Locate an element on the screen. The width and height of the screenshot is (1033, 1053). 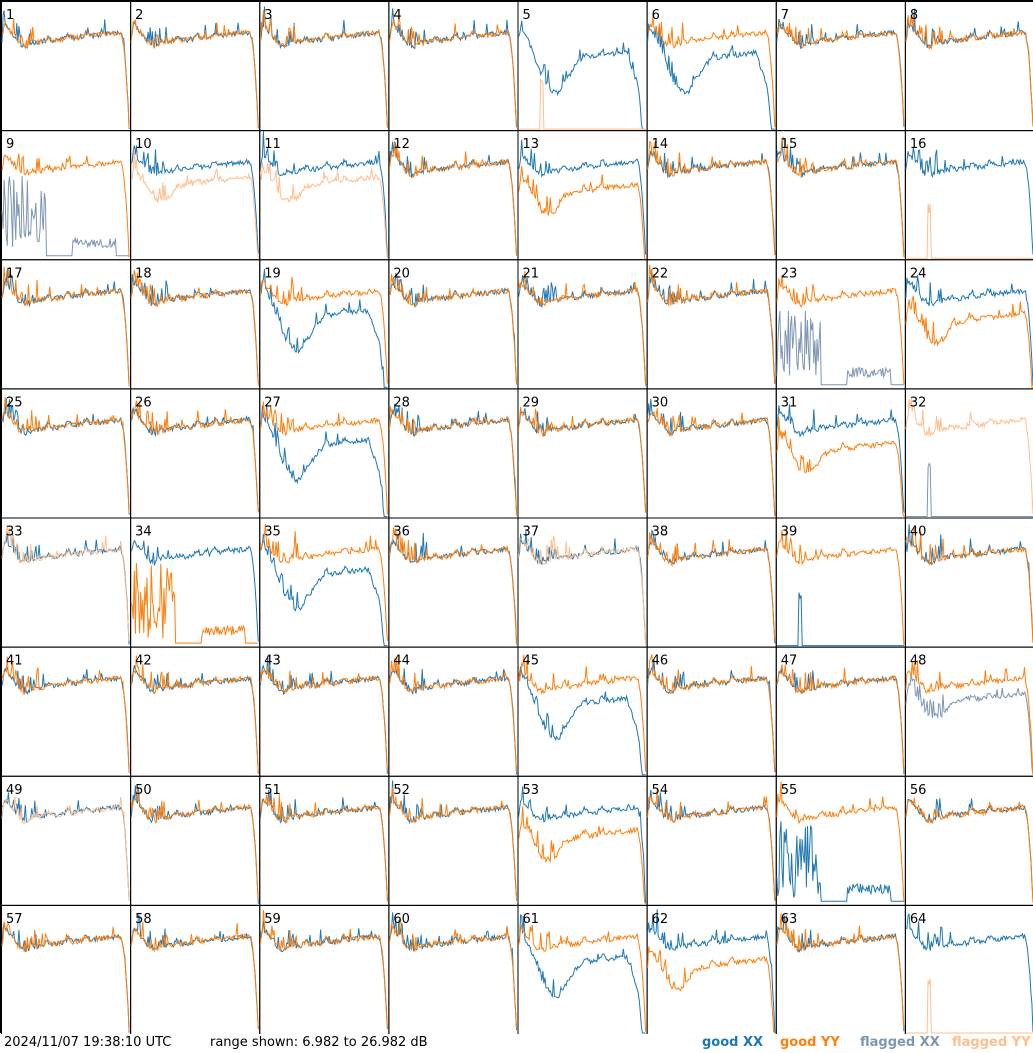
panel-35: 35 is located at coordinates (324, 582).